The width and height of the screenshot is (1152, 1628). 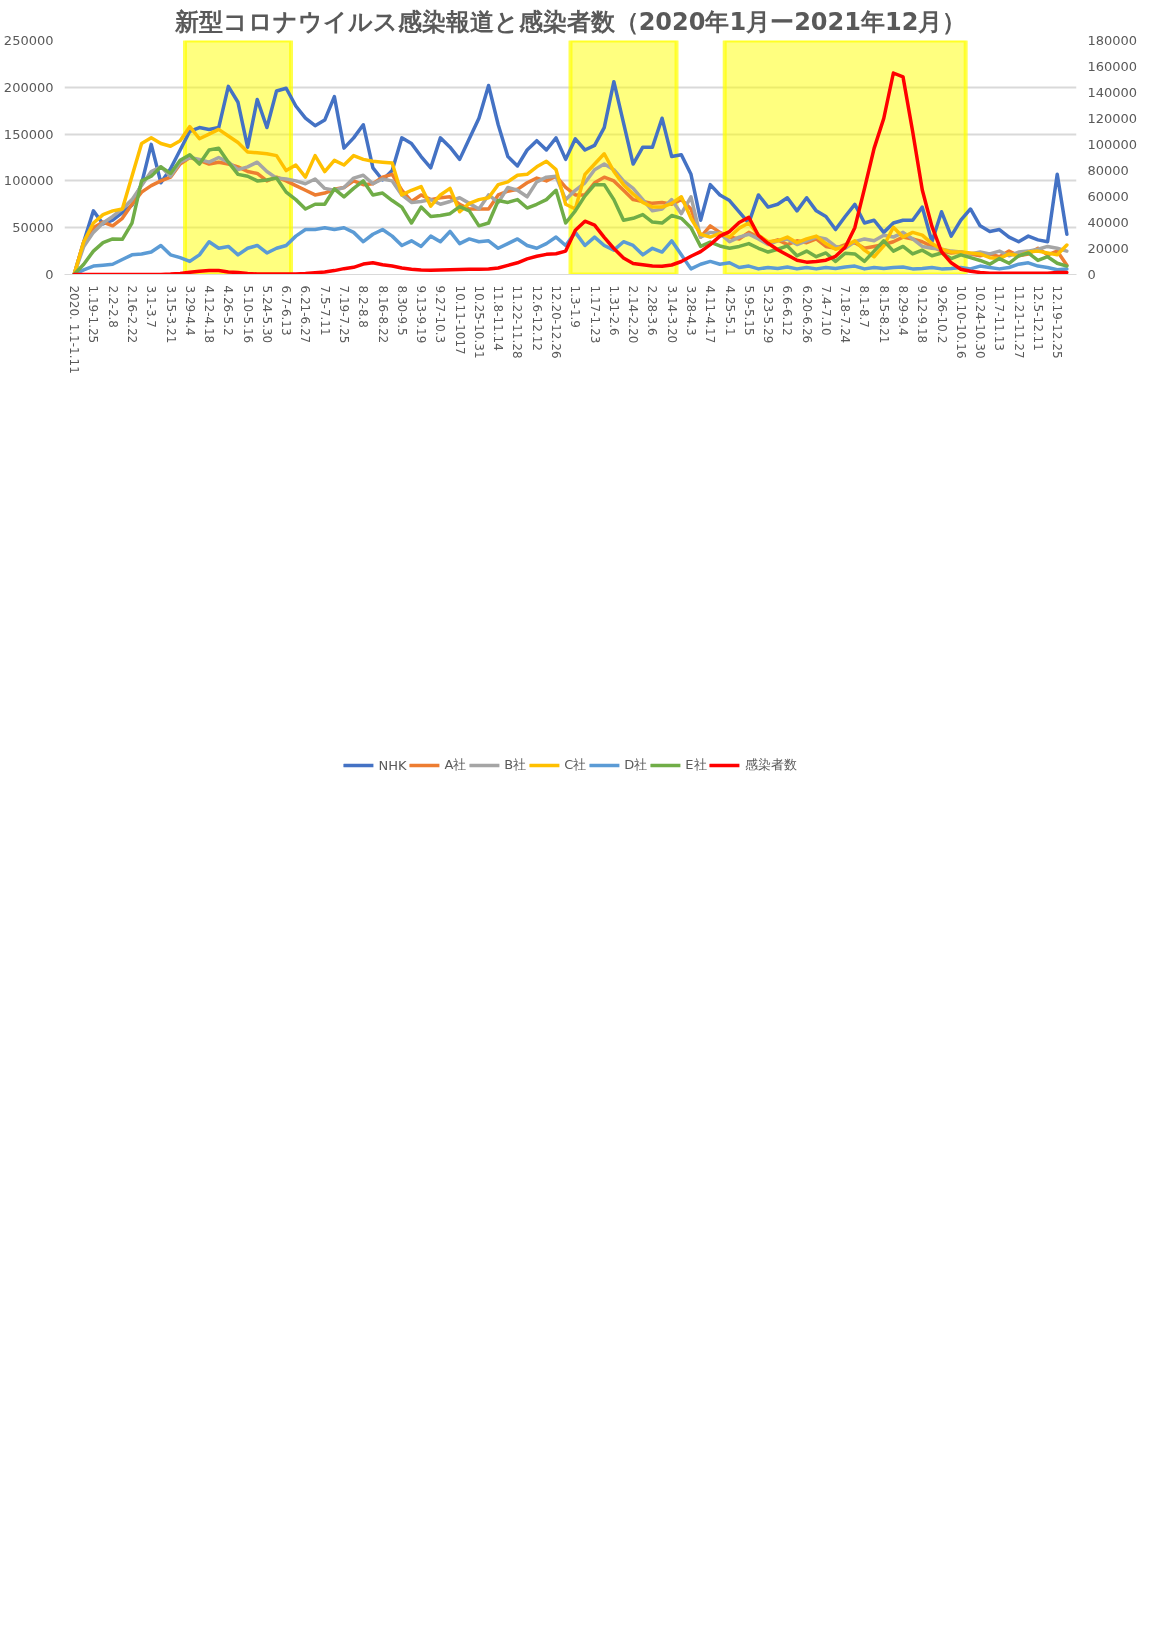 I want to click on x-tick-label: 8.2-8.8, so click(x=363, y=306).